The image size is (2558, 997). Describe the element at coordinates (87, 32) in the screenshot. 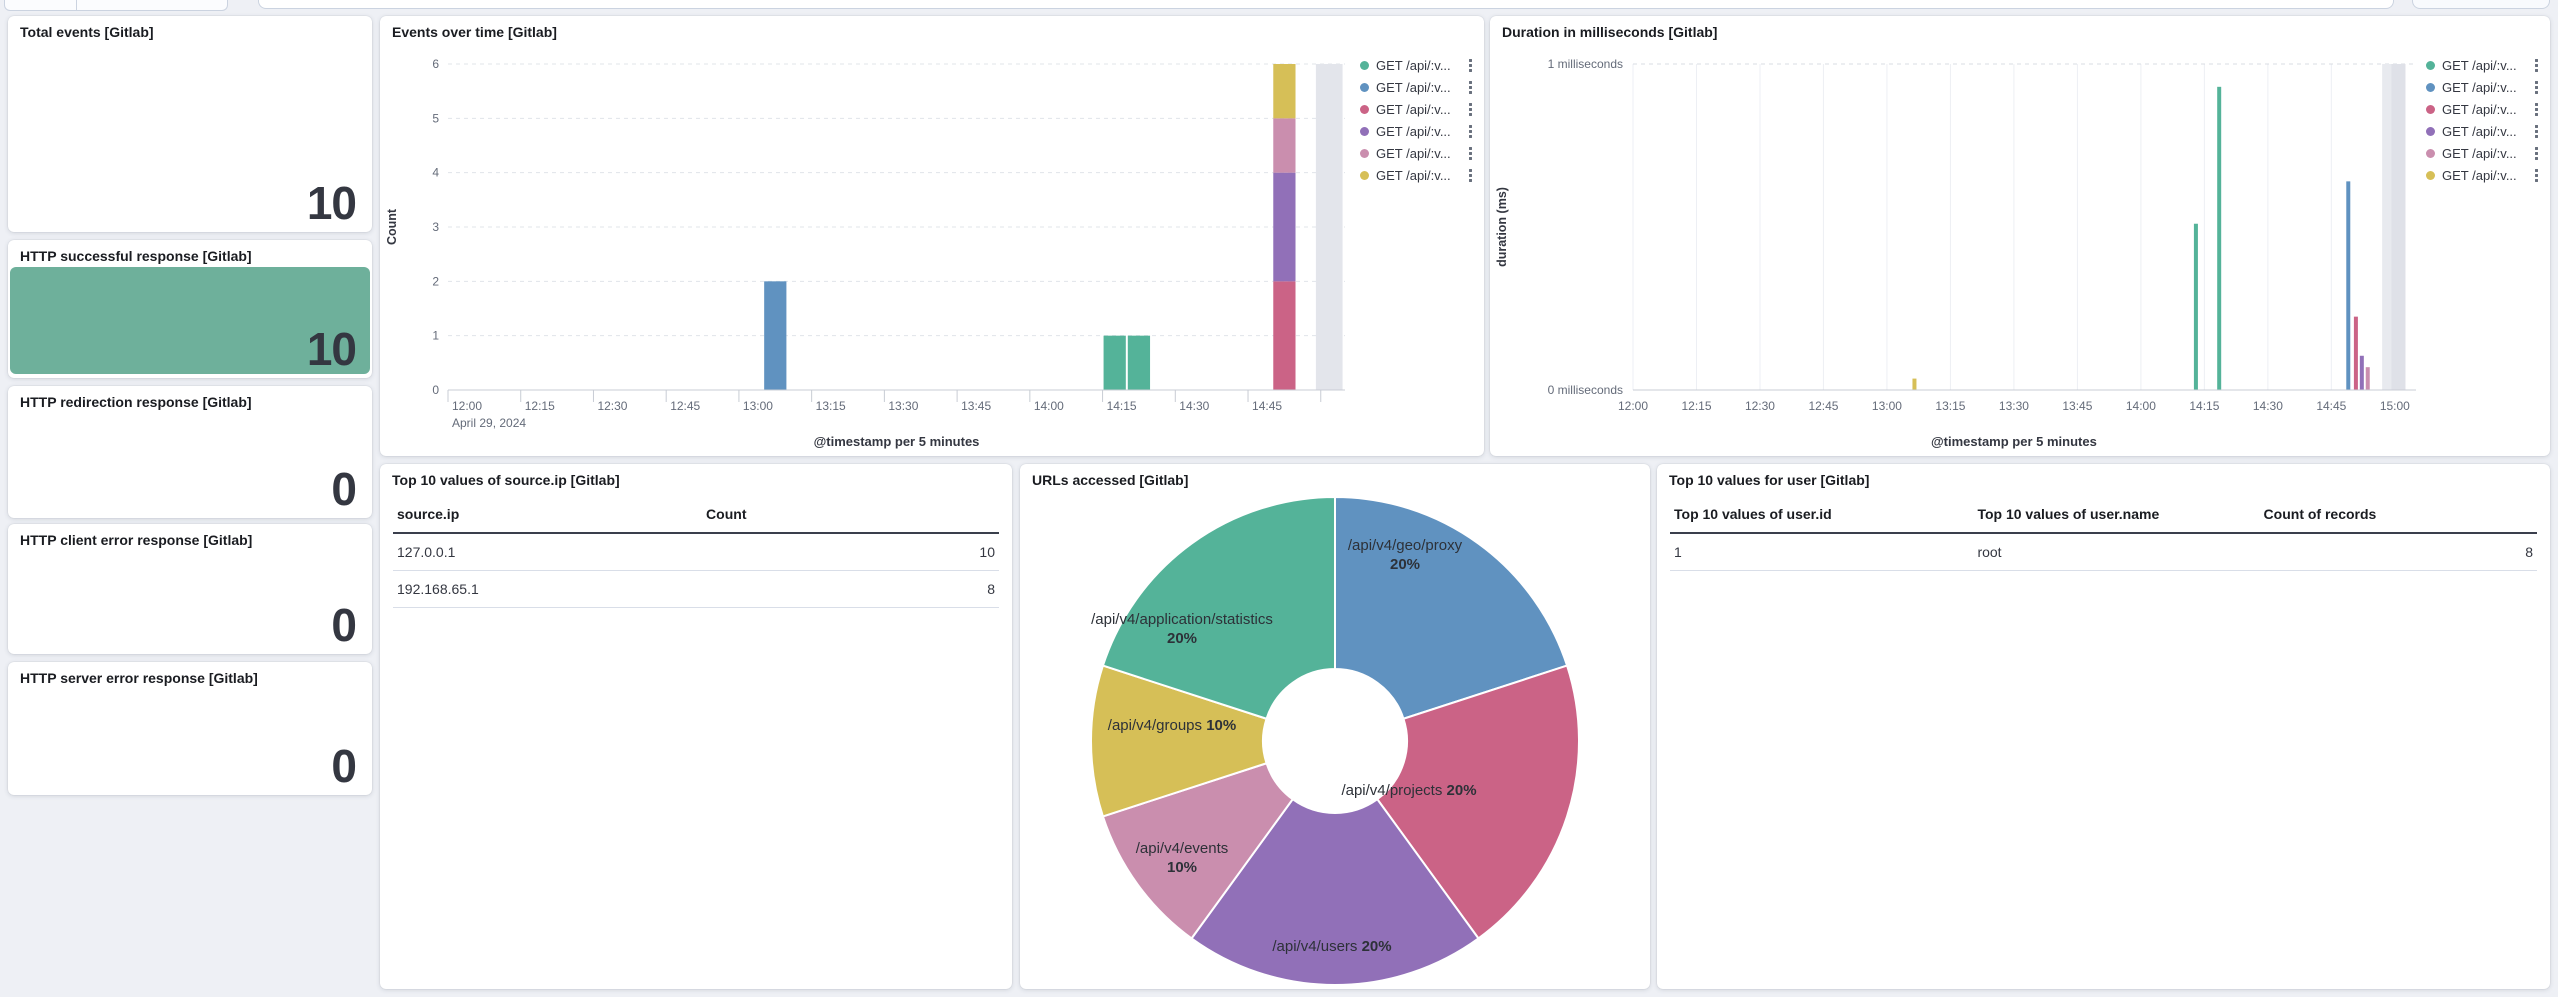

I see `panel-title: Total events [Gitlab]` at that location.